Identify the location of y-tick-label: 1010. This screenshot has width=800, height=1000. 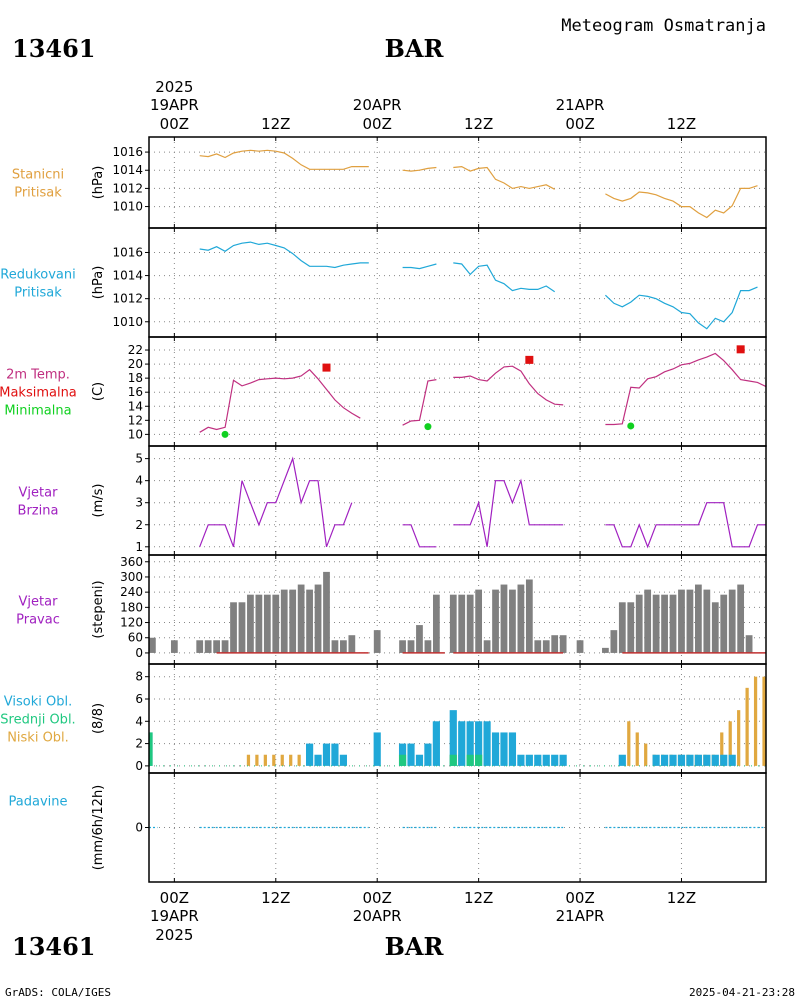
(127, 322).